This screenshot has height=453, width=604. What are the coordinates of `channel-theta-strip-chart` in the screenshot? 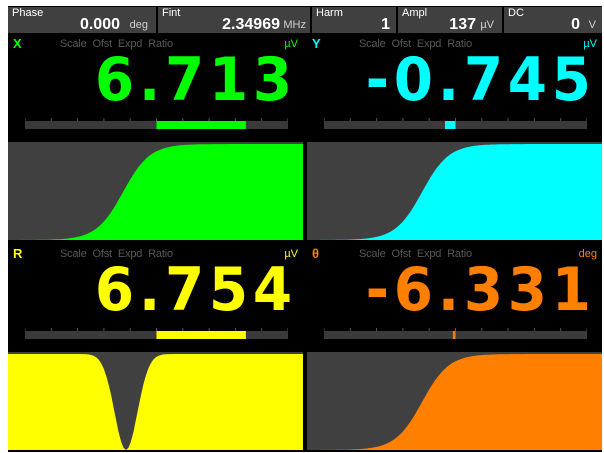 It's located at (454, 401).